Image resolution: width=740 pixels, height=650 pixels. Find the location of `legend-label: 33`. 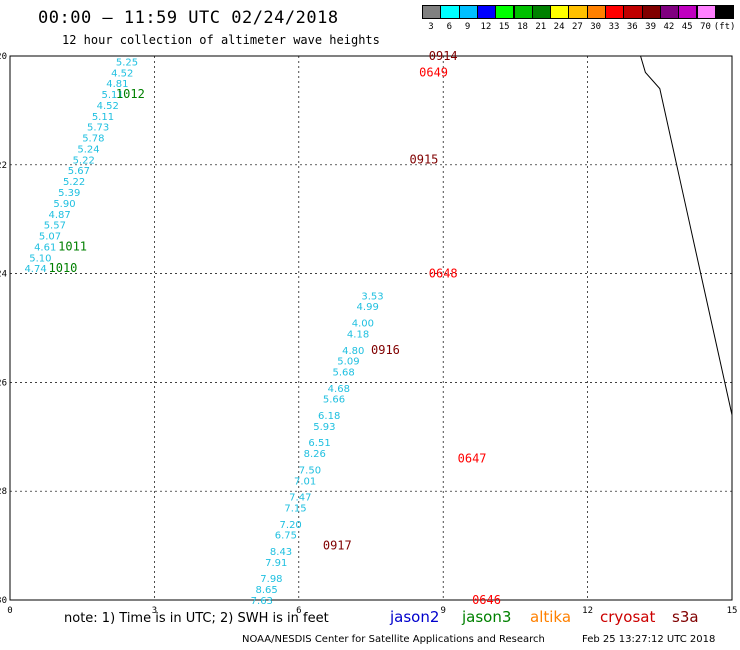

legend-label: 33 is located at coordinates (614, 27).